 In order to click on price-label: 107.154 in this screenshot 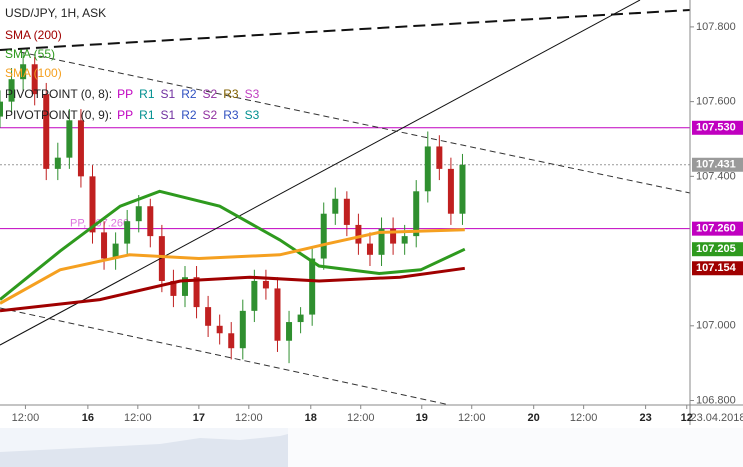, I will do `click(716, 268)`.